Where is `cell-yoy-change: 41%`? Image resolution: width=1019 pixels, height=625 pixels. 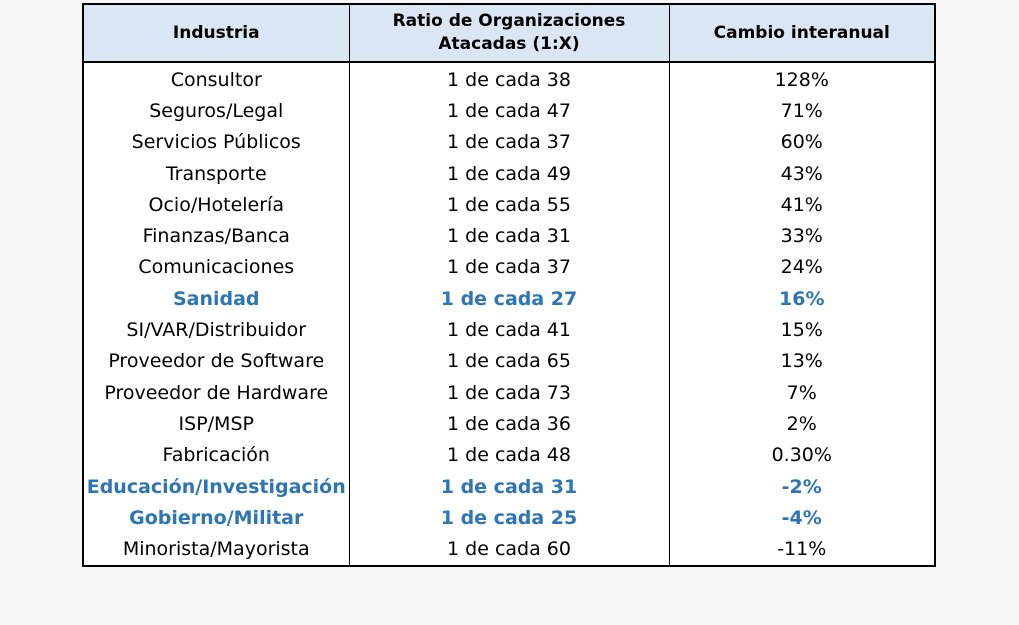 cell-yoy-change: 41% is located at coordinates (802, 205).